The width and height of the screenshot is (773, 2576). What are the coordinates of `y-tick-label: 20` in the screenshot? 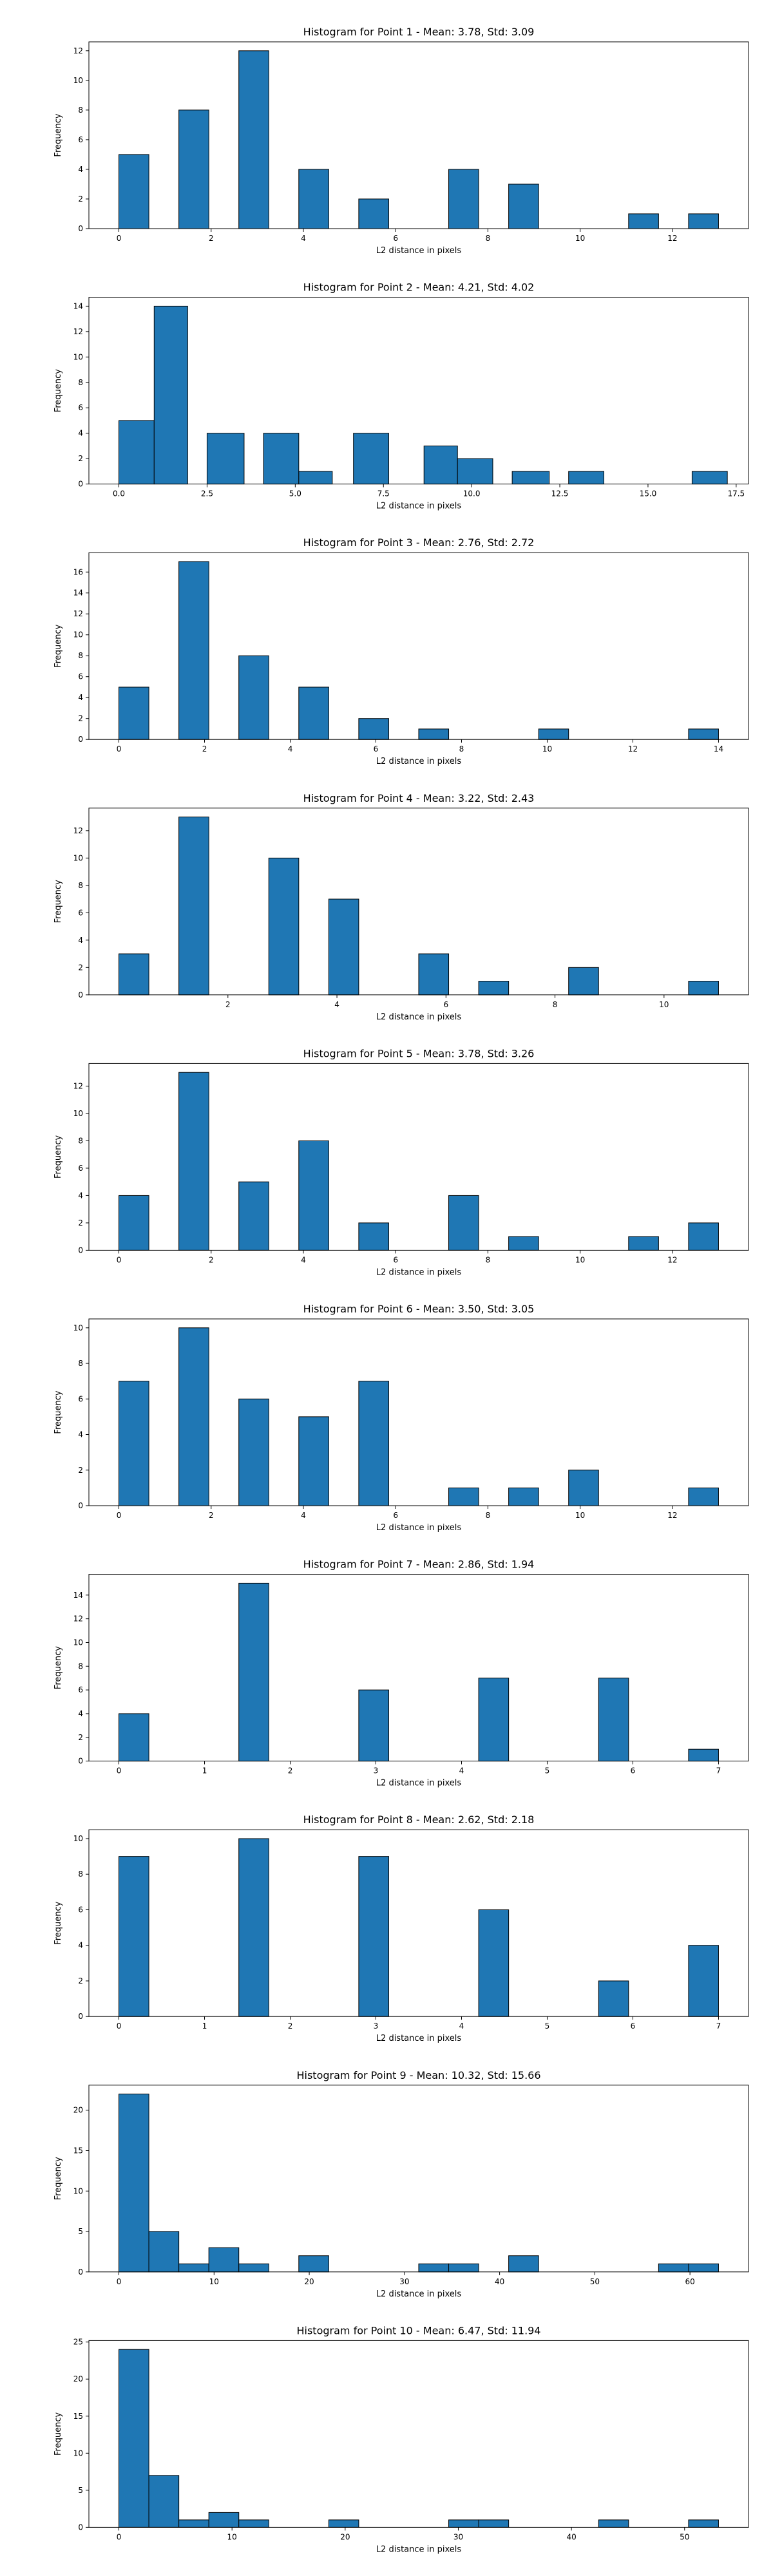 It's located at (78, 2110).